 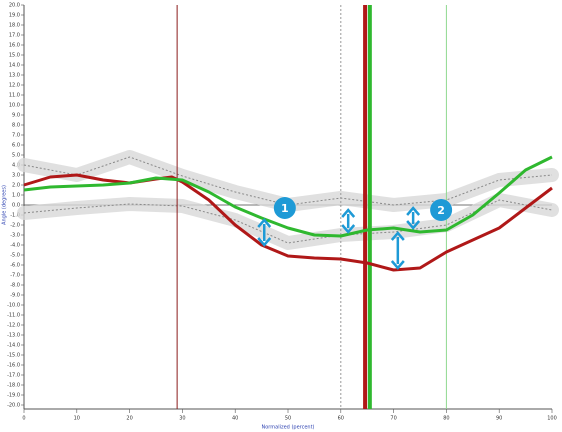 What do you see at coordinates (16, 166) in the screenshot?
I see `y-tick-label: 4.0` at bounding box center [16, 166].